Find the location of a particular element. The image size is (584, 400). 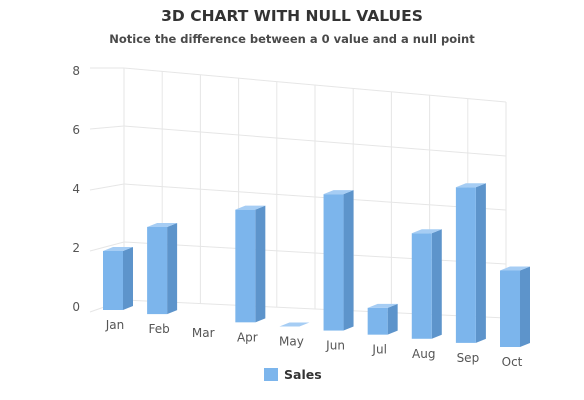

bar-aug is located at coordinates (426, 284).